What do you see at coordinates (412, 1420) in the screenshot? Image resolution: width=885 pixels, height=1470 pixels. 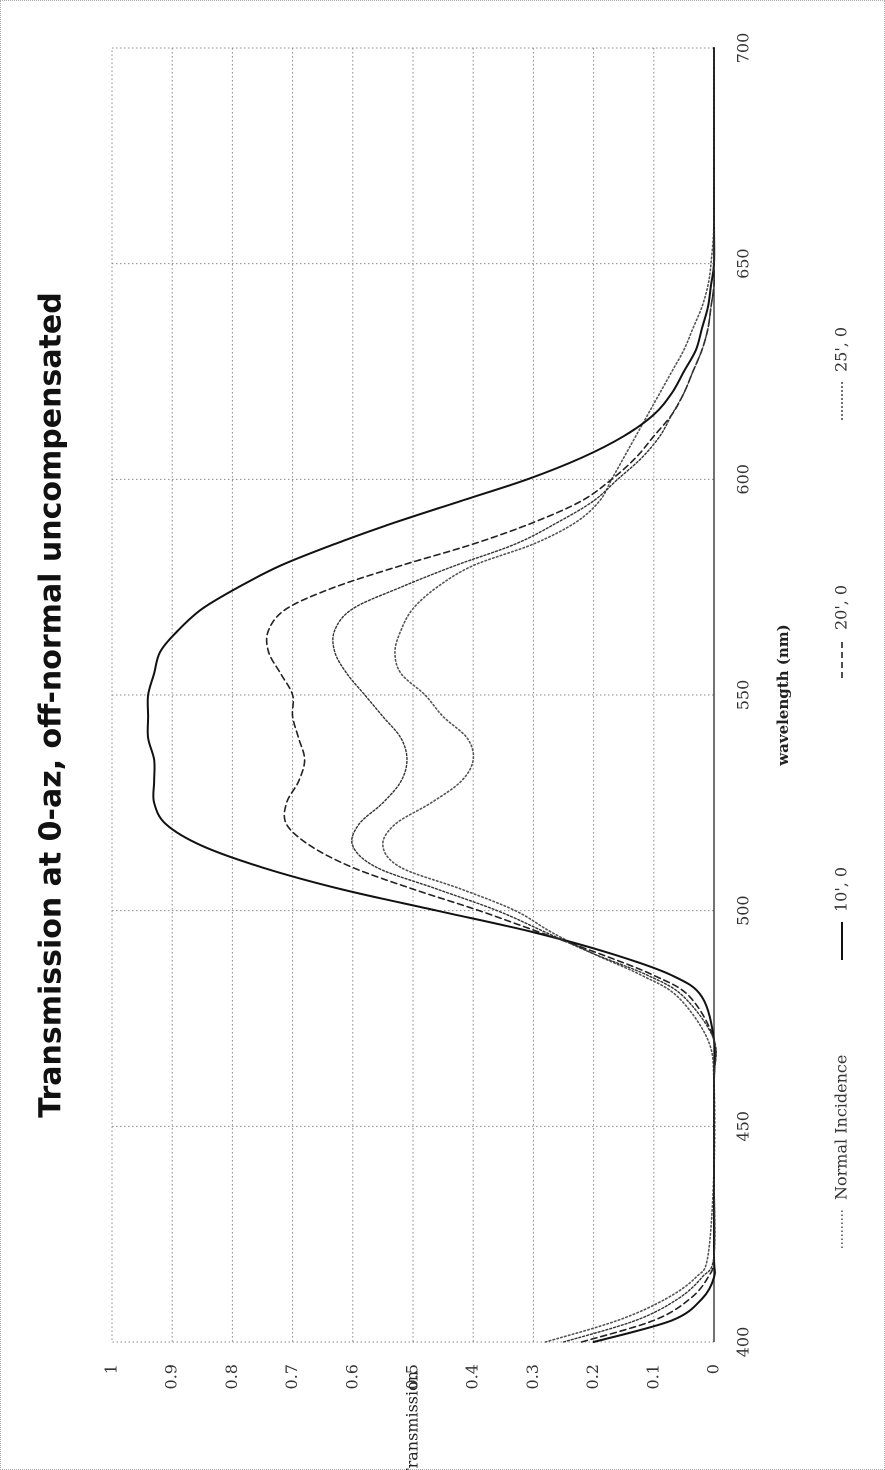 I see `y-axis-title: Transmission` at bounding box center [412, 1420].